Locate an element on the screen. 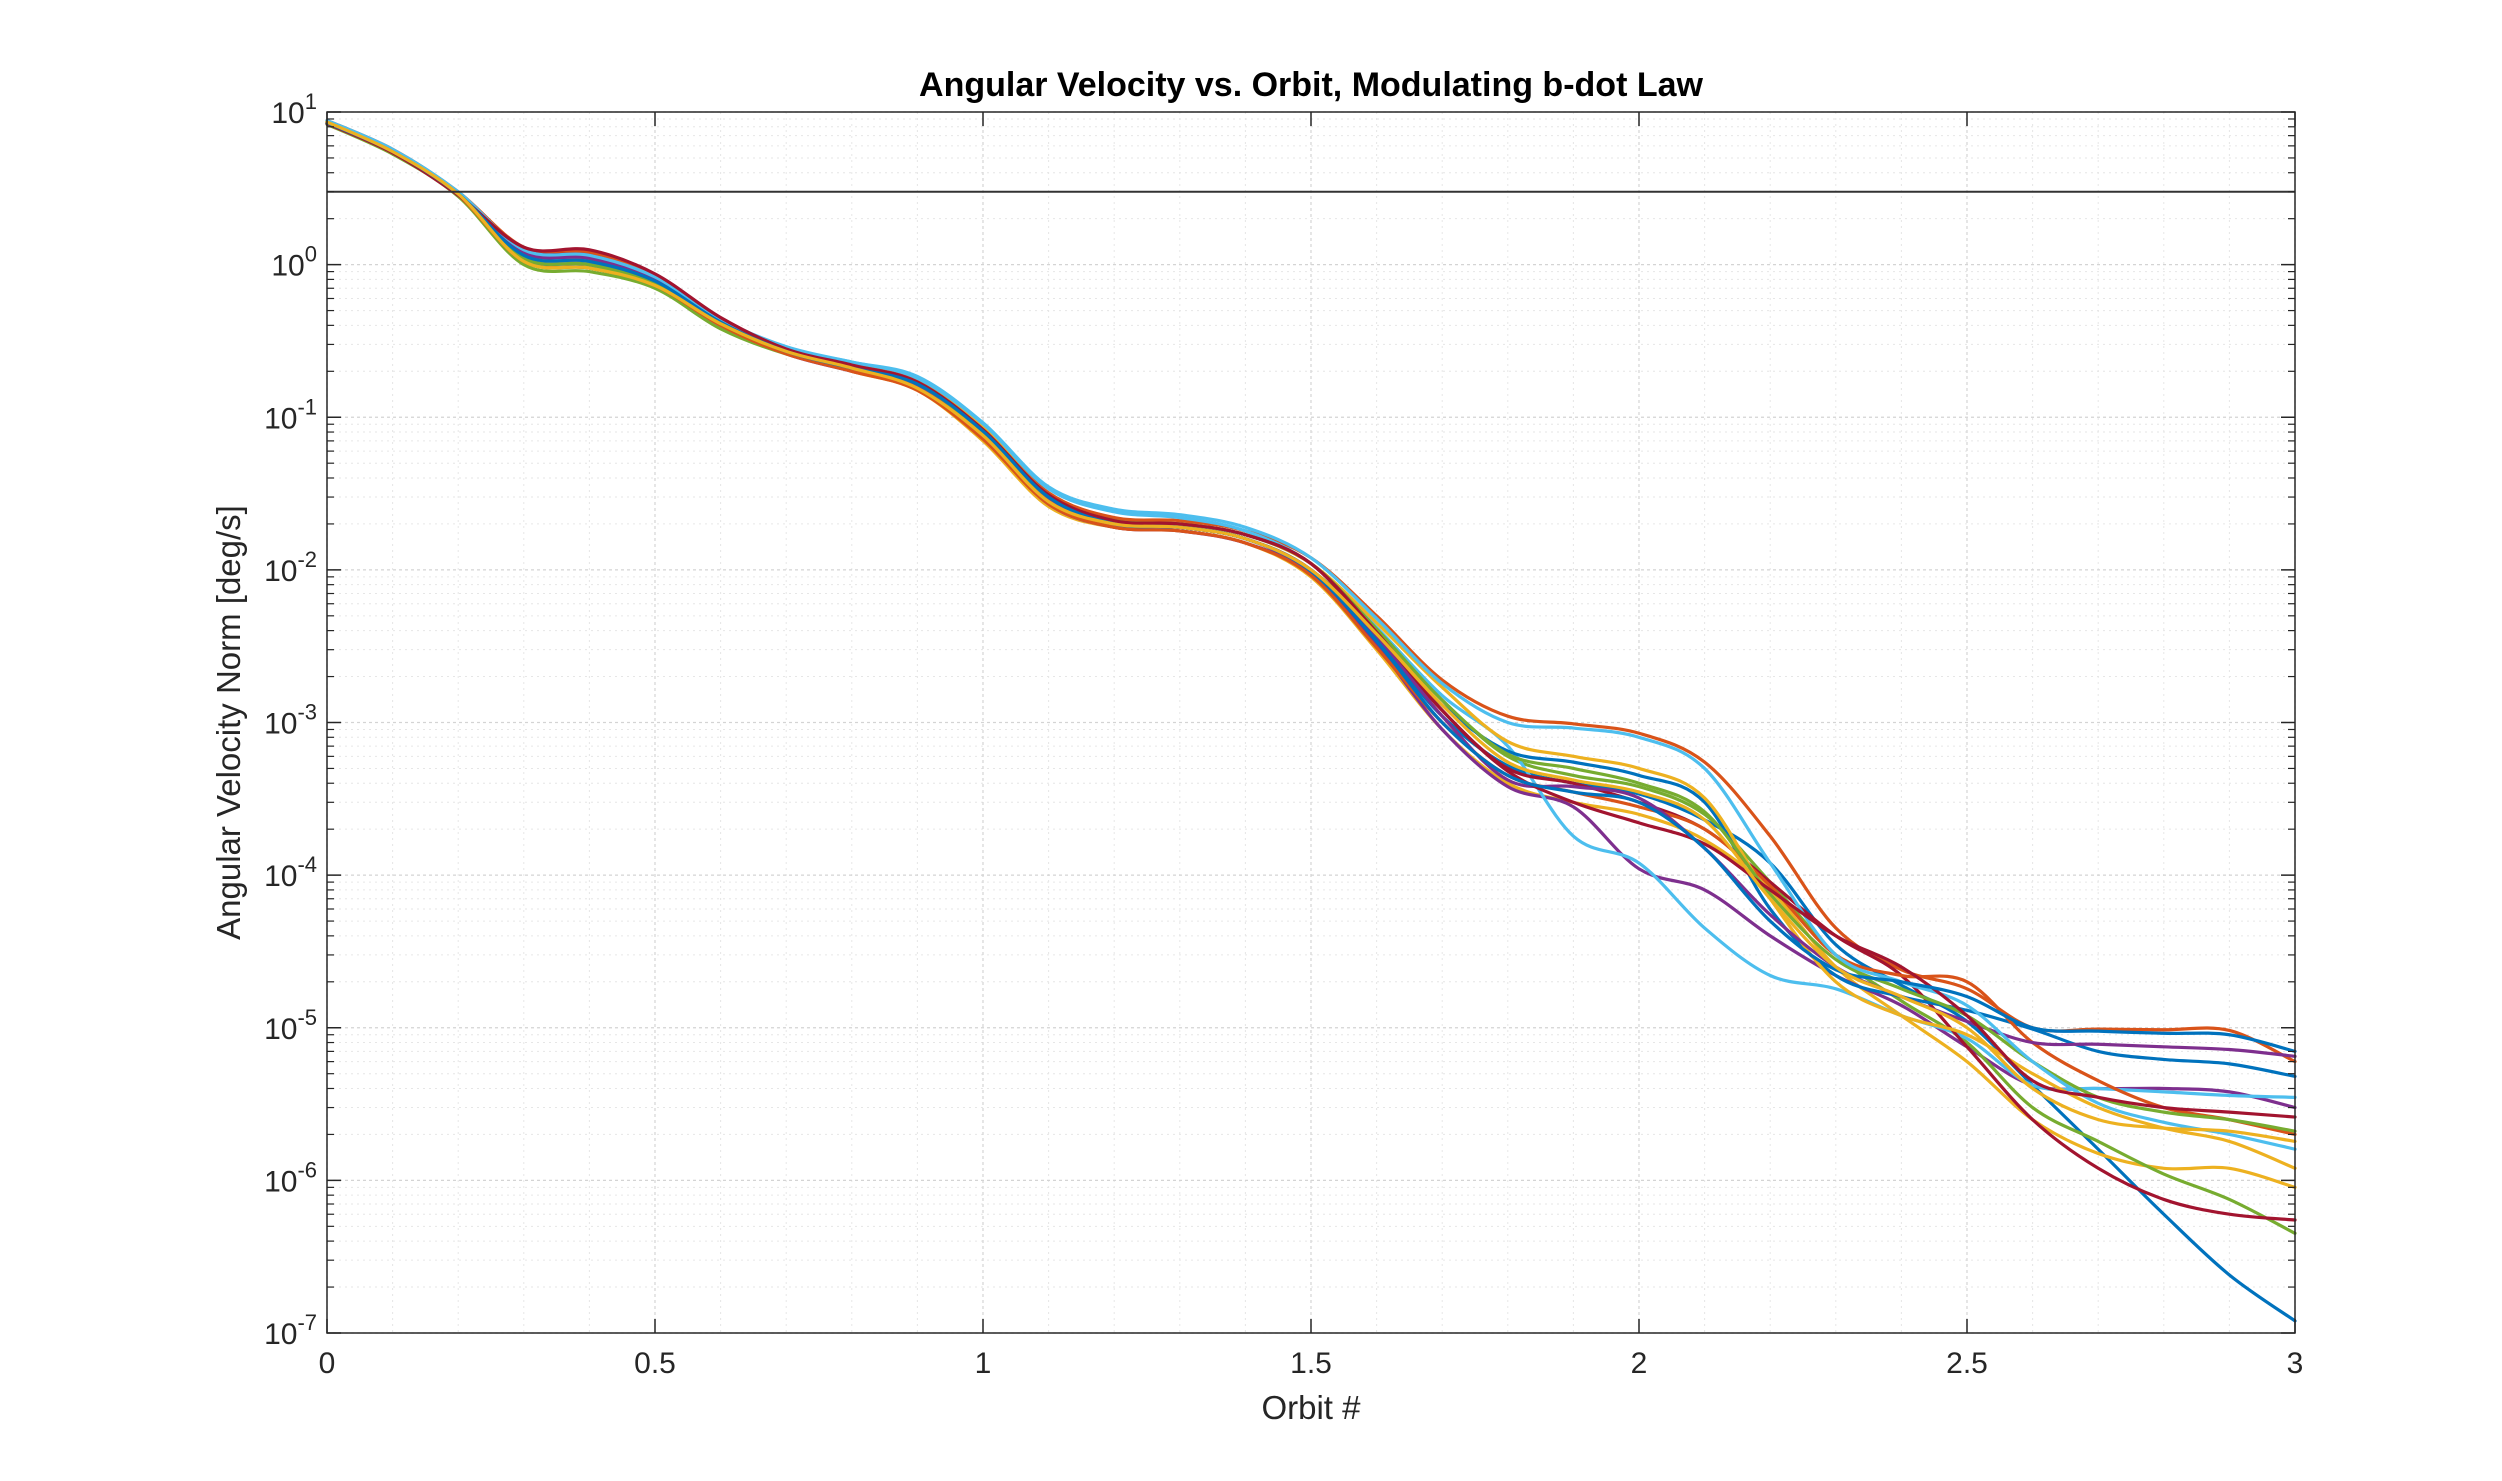 The width and height of the screenshot is (2502, 1481). y-tick-label: 10⁻⁷ is located at coordinates (290, 1330).